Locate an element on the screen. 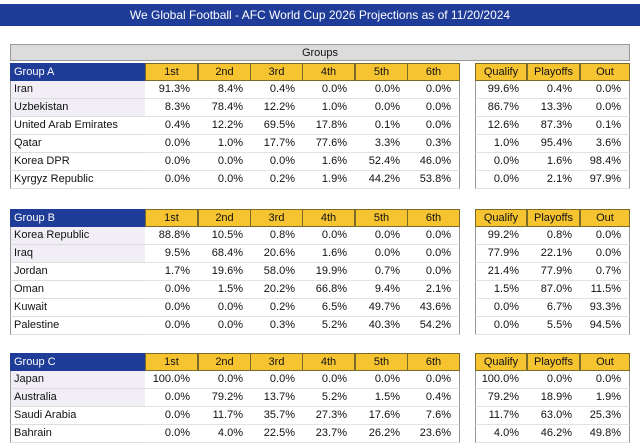  place-probability: 0.8% is located at coordinates (276, 236).